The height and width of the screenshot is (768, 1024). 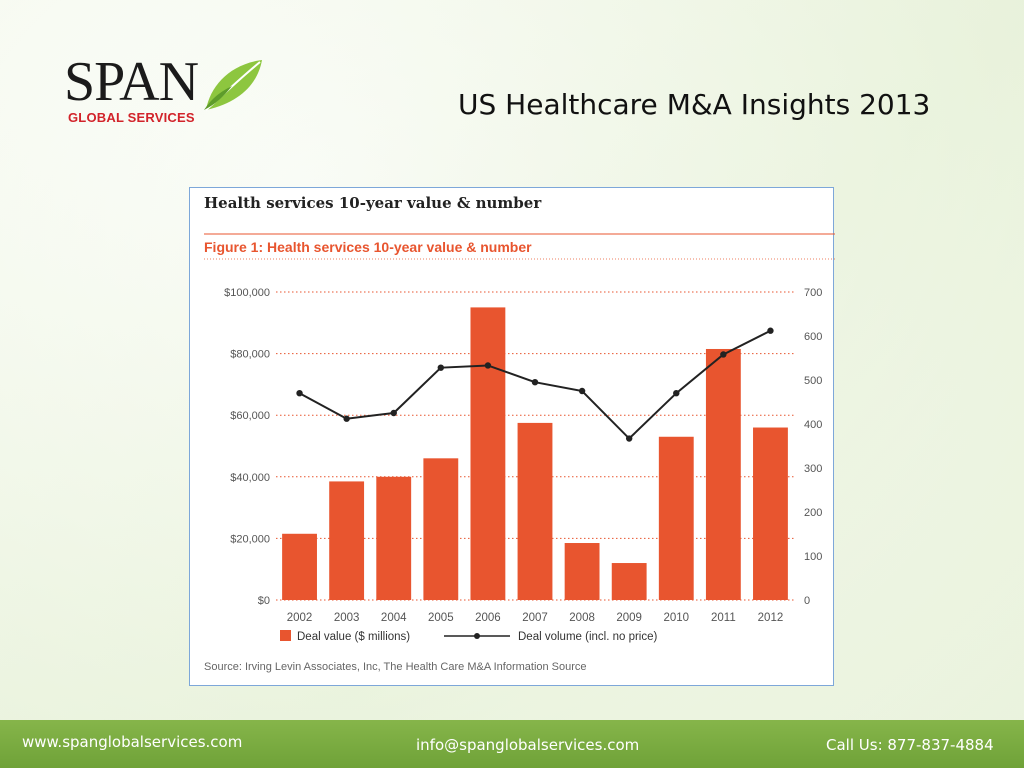 What do you see at coordinates (629, 618) in the screenshot?
I see `x-tick-label: 2009` at bounding box center [629, 618].